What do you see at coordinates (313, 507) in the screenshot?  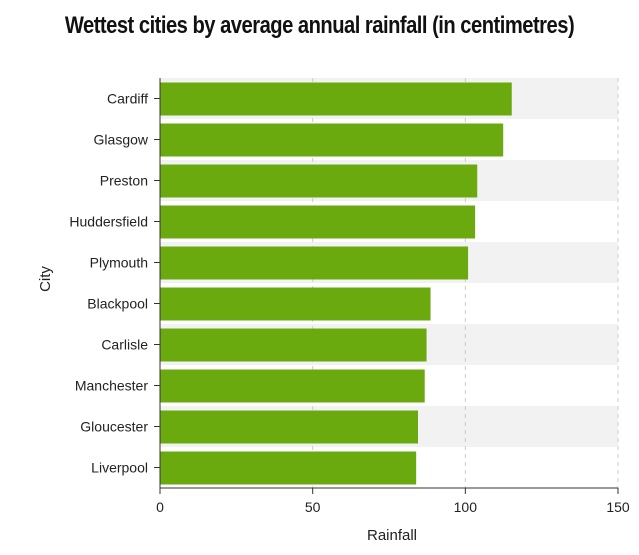 I see `x-tick-label: 50` at bounding box center [313, 507].